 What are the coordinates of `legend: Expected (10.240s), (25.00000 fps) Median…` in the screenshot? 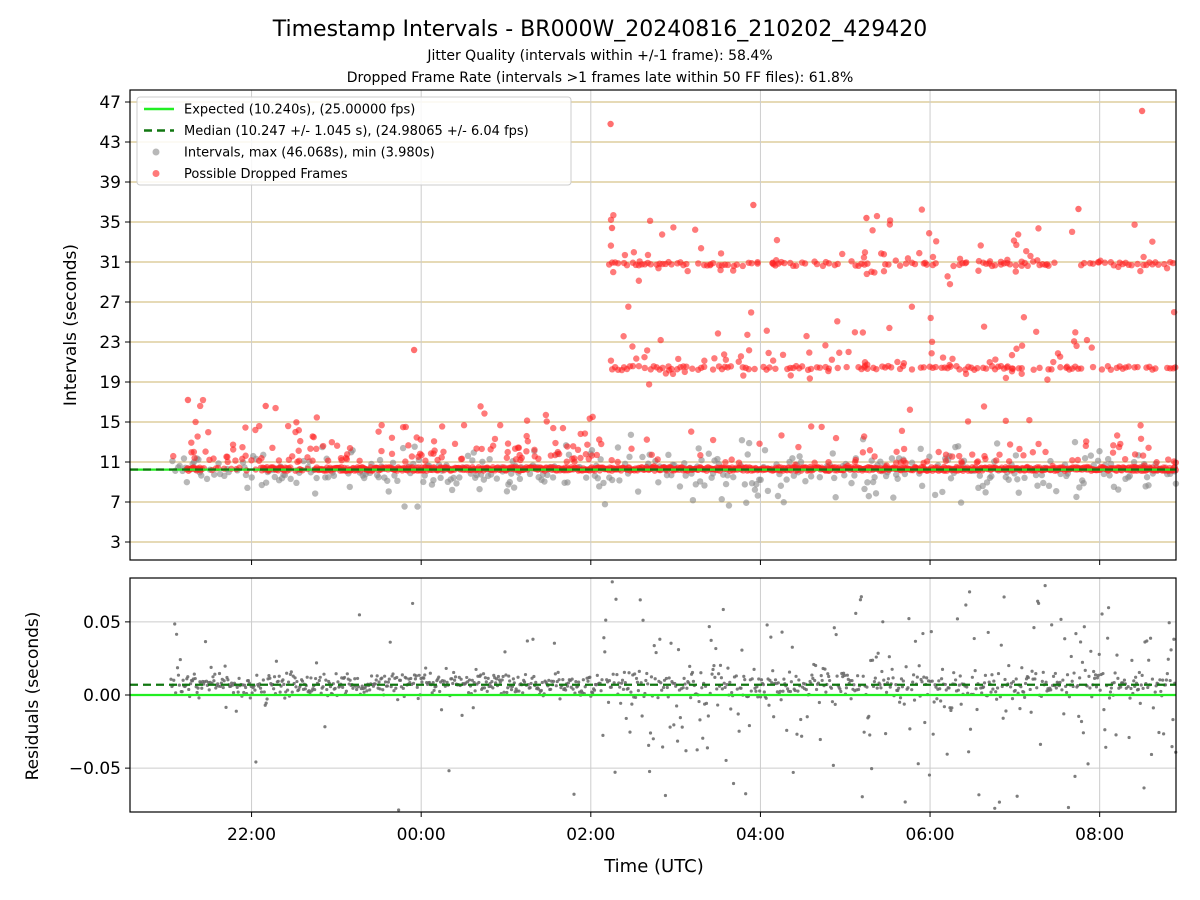 It's located at (354, 141).